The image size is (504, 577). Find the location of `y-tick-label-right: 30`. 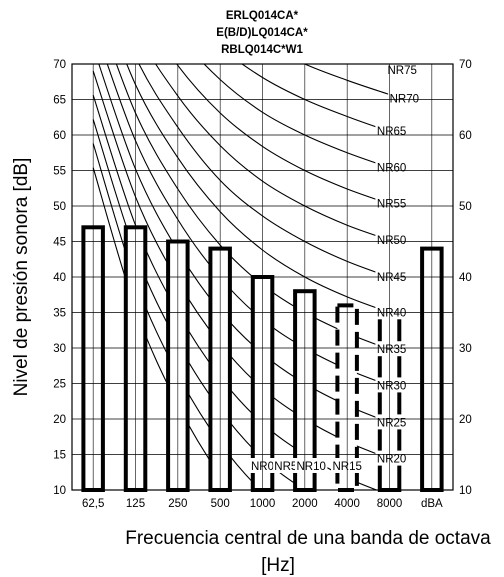

y-tick-label-right: 30 is located at coordinates (465, 349).